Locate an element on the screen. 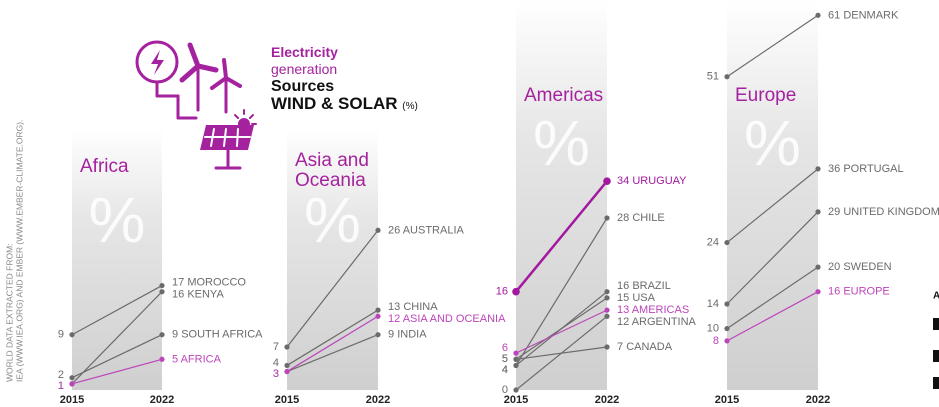 This screenshot has width=939, height=407. end-label: 17 MOROCCO is located at coordinates (209, 283).